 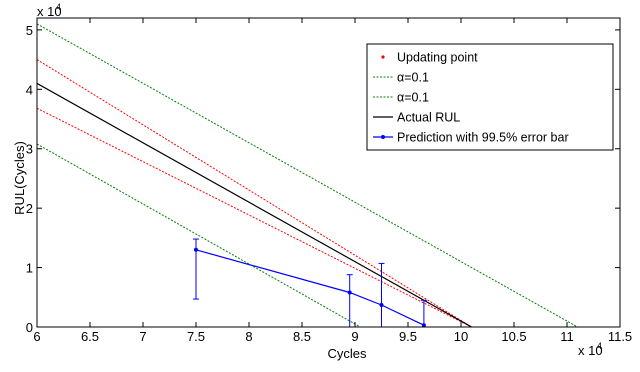 What do you see at coordinates (58, 7) in the screenshot?
I see `y-exponent-power: 4` at bounding box center [58, 7].